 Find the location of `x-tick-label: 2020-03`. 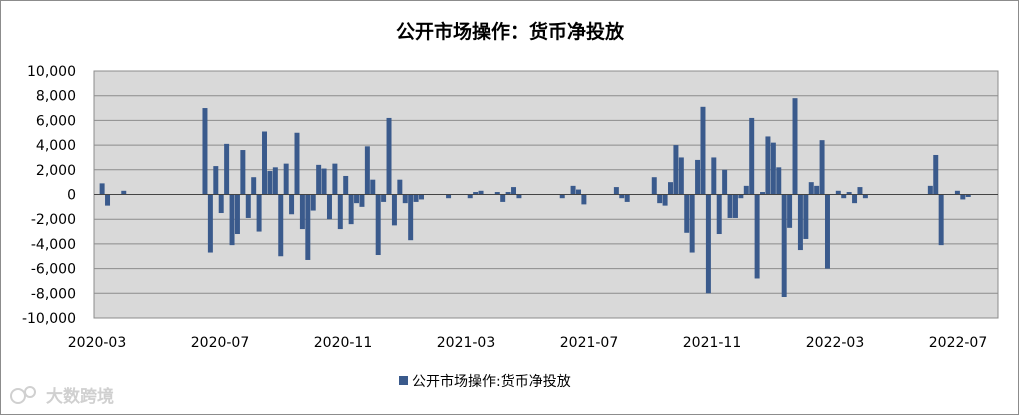

x-tick-label: 2020-03 is located at coordinates (97, 343).